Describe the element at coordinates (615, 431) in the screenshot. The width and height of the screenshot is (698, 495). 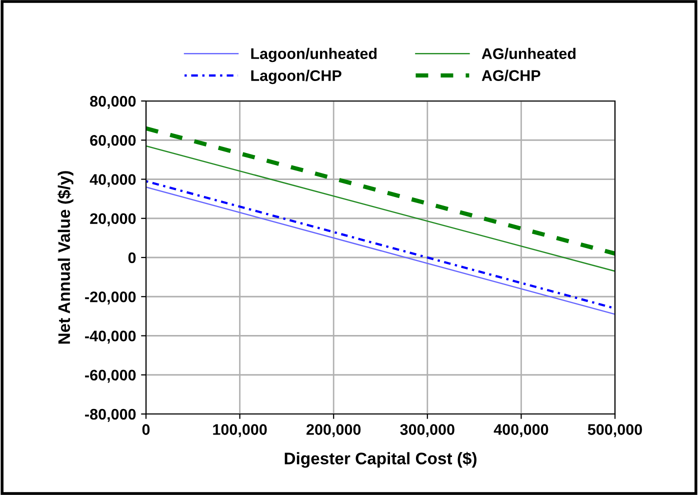
I see `x-tick-label: 500,000` at that location.